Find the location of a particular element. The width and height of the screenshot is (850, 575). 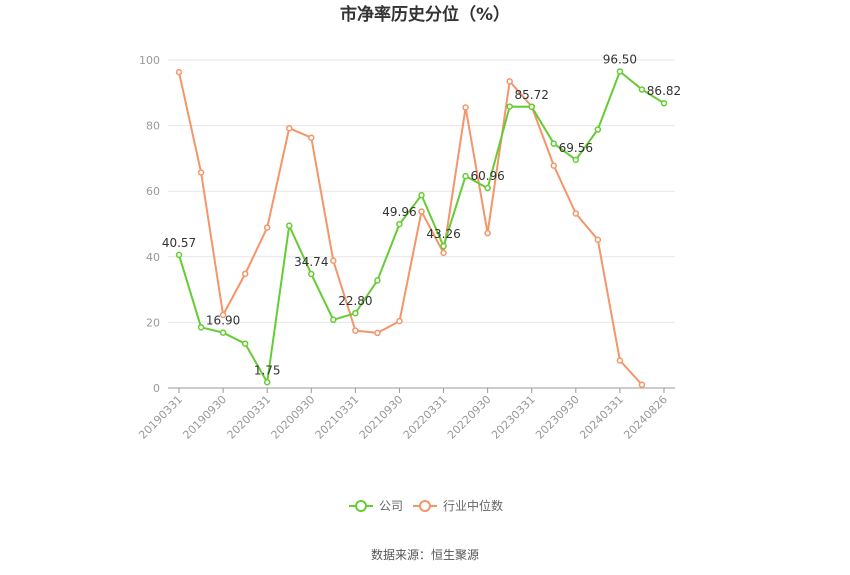

data-label: 69.56 is located at coordinates (576, 148).